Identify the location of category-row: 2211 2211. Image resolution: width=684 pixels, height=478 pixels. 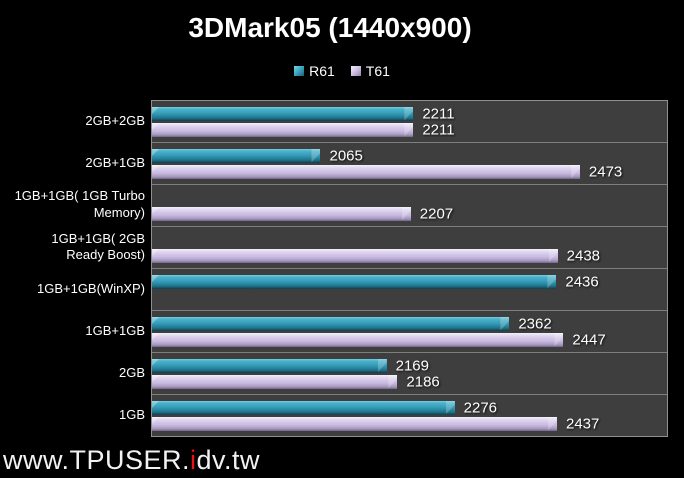
(409, 122).